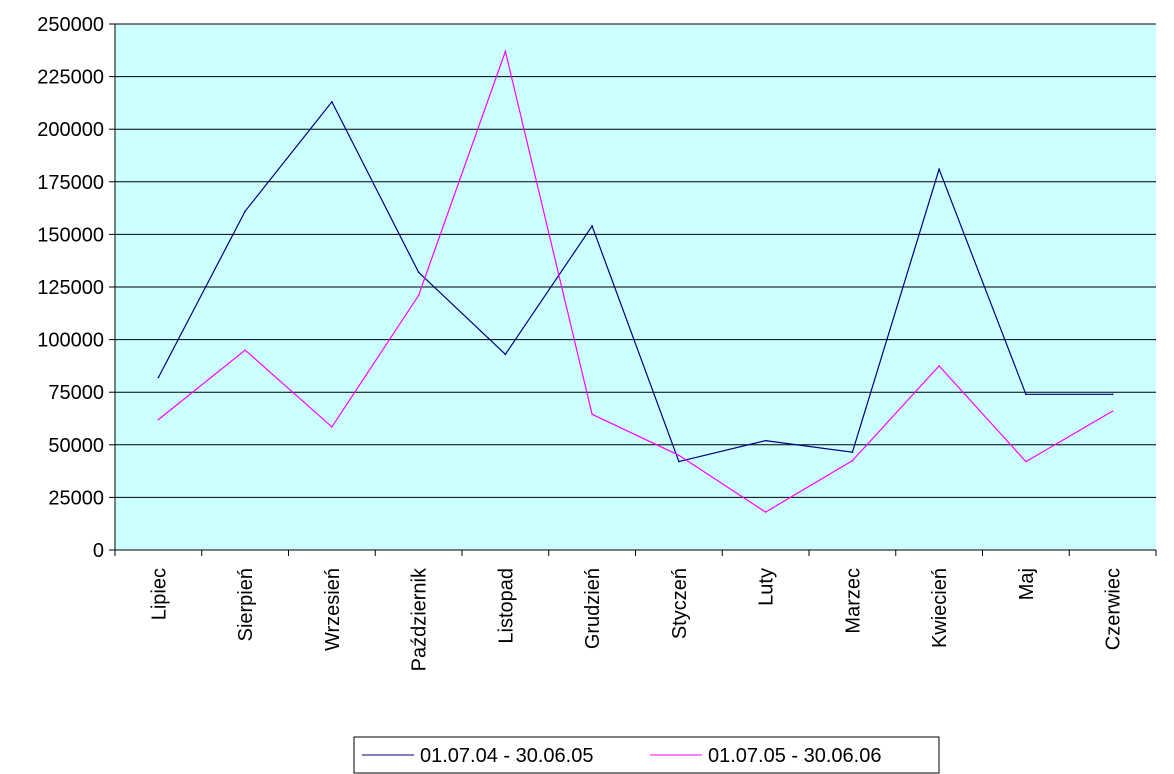 This screenshot has width=1174, height=774. Describe the element at coordinates (506, 756) in the screenshot. I see `legend-label-series-1: 01.07.04 - 30.06.05` at that location.